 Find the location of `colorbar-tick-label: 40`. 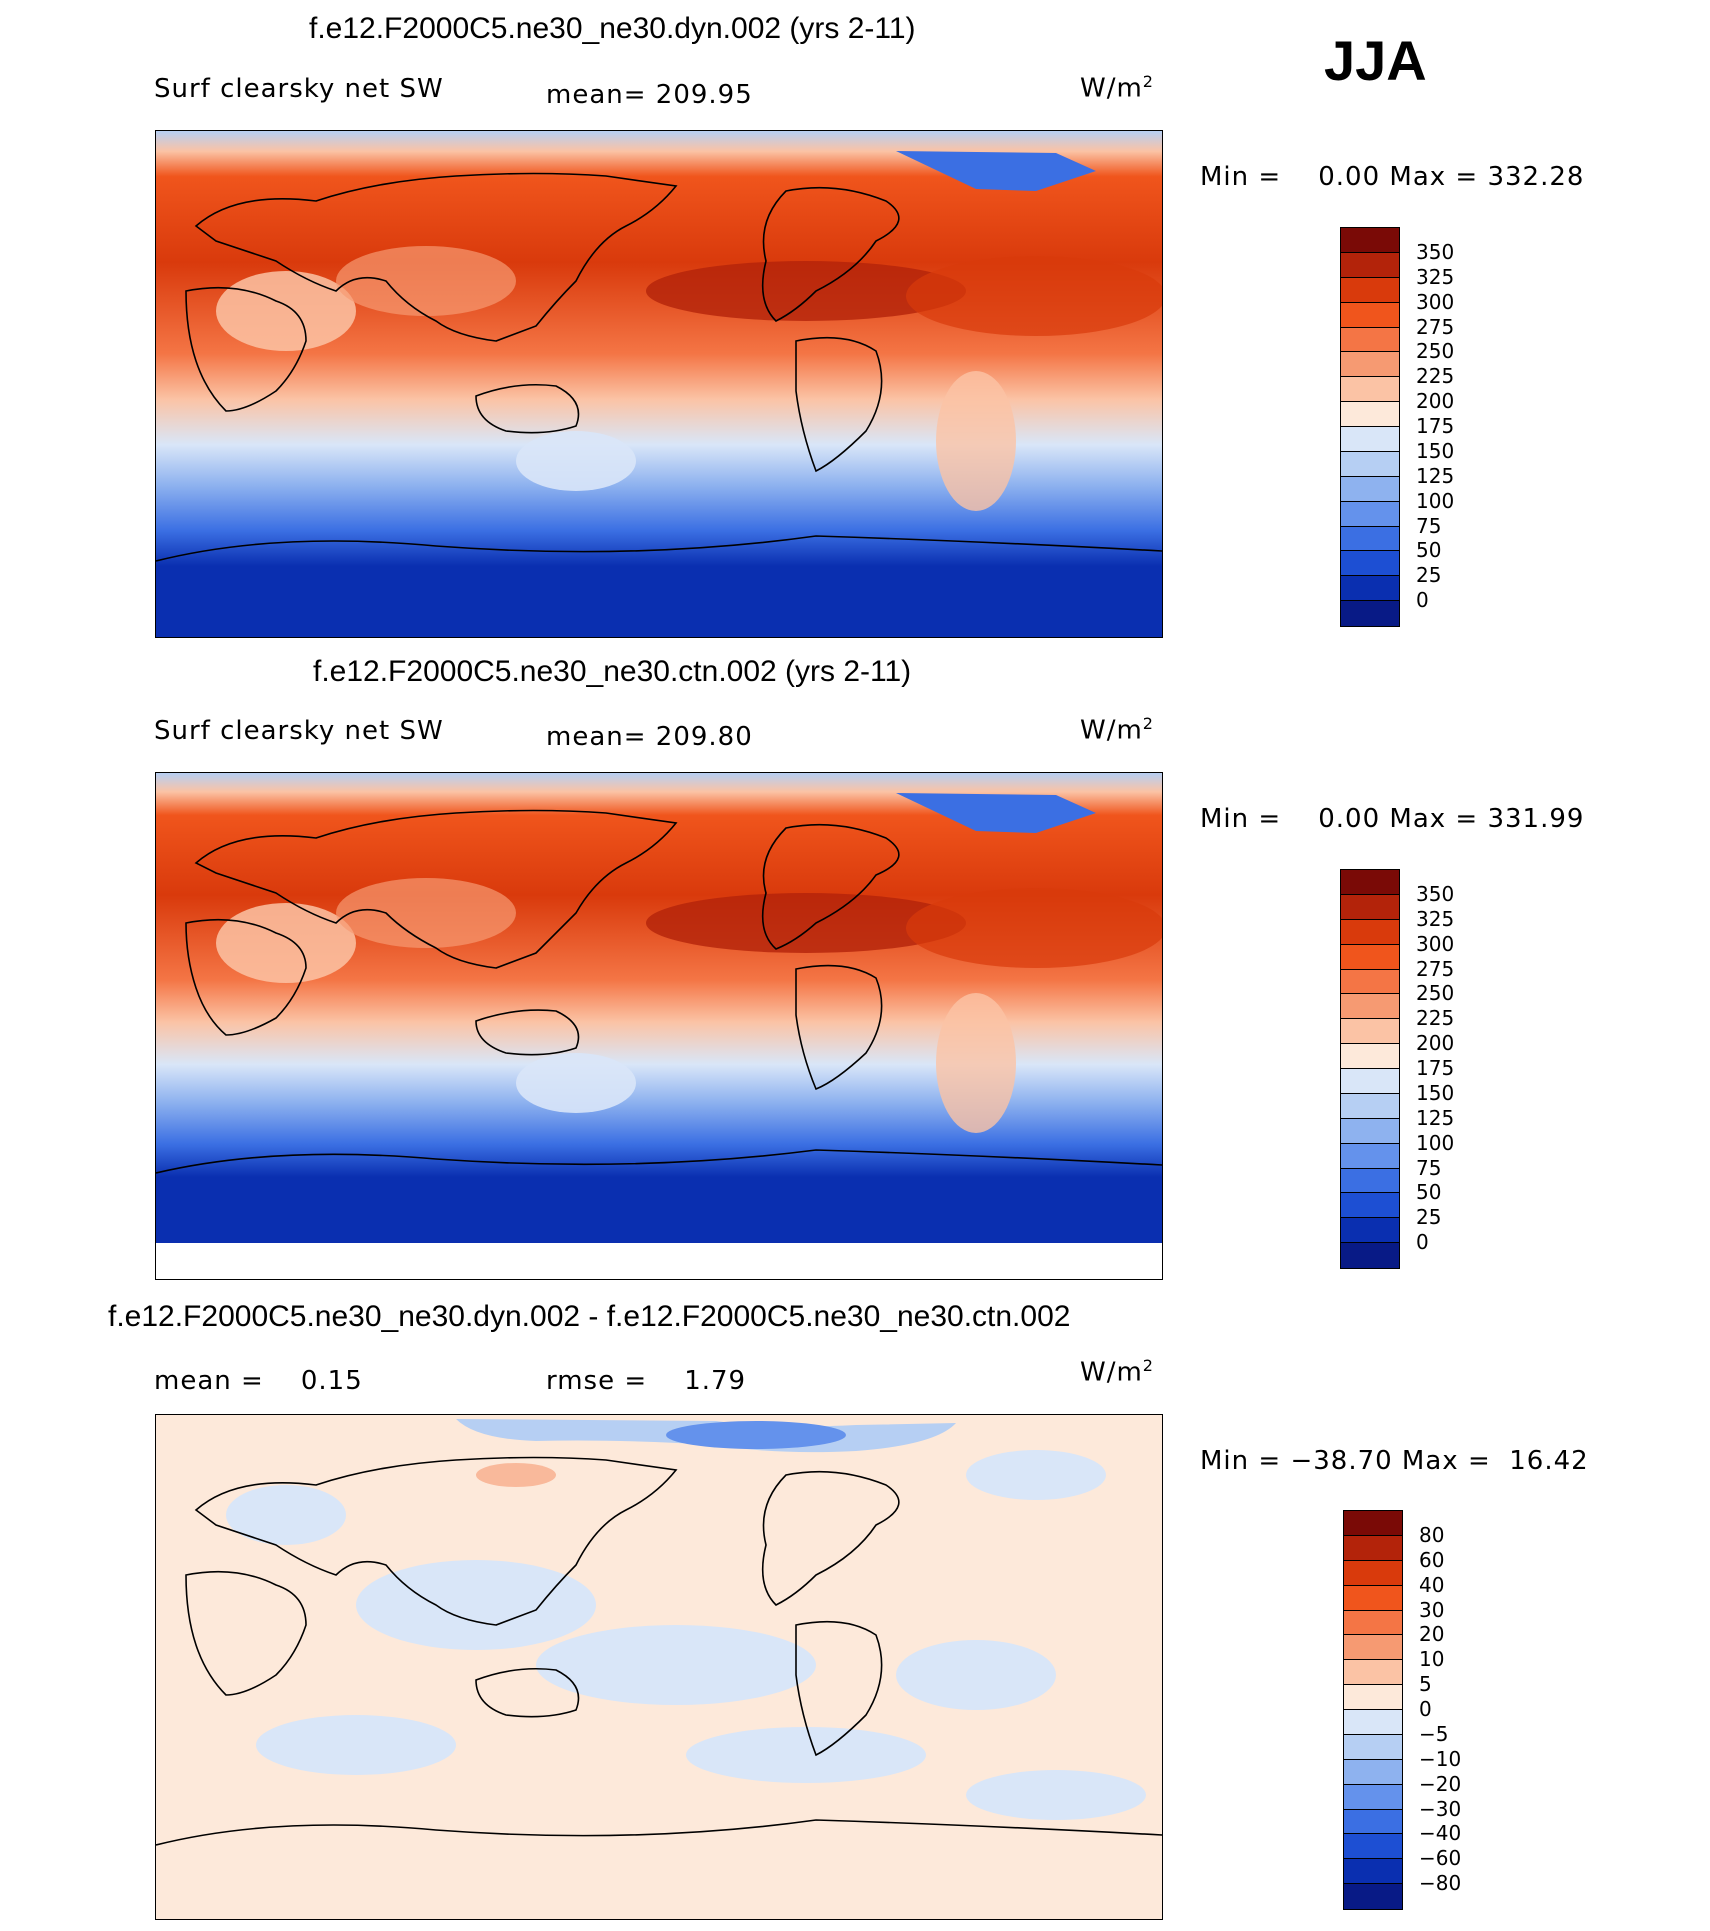

colorbar-tick-label: 40 is located at coordinates (1432, 1584).